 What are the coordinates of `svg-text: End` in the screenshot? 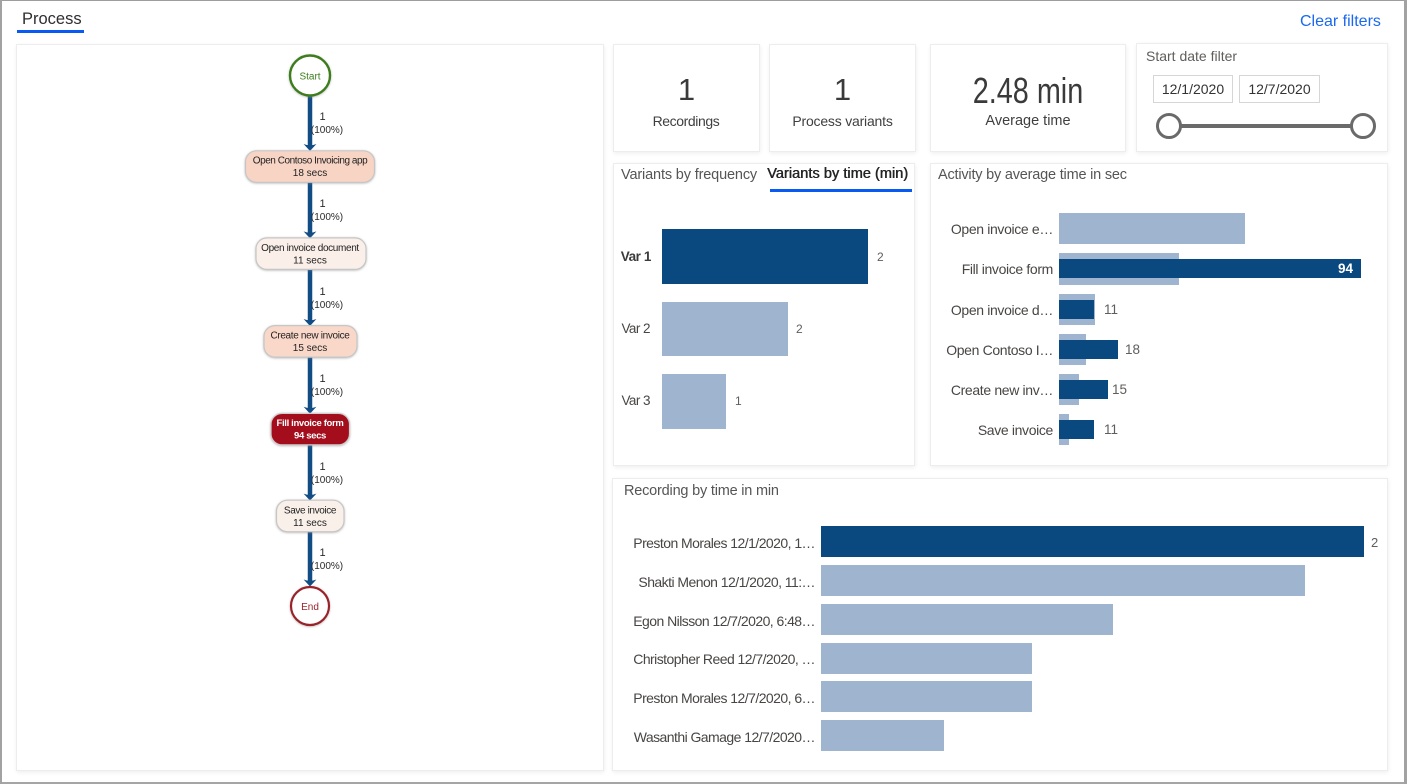 It's located at (310, 607).